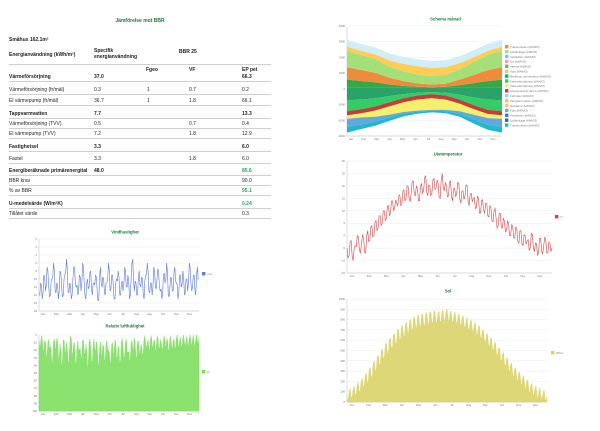 The image size is (600, 431). I want to click on row-ep: 0.4, so click(245, 124).